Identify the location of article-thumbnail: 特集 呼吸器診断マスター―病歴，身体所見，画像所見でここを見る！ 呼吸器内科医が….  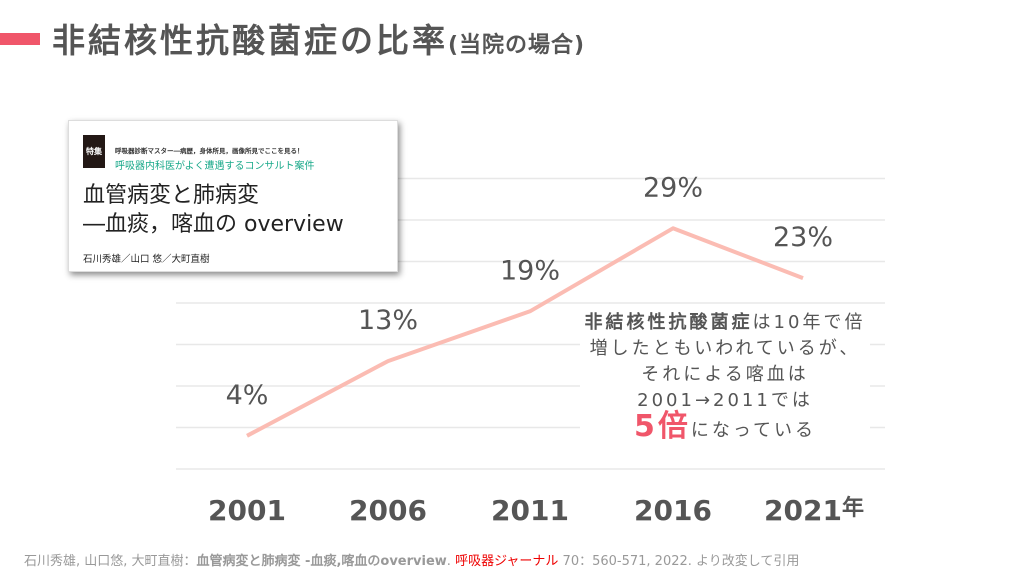
(233, 196).